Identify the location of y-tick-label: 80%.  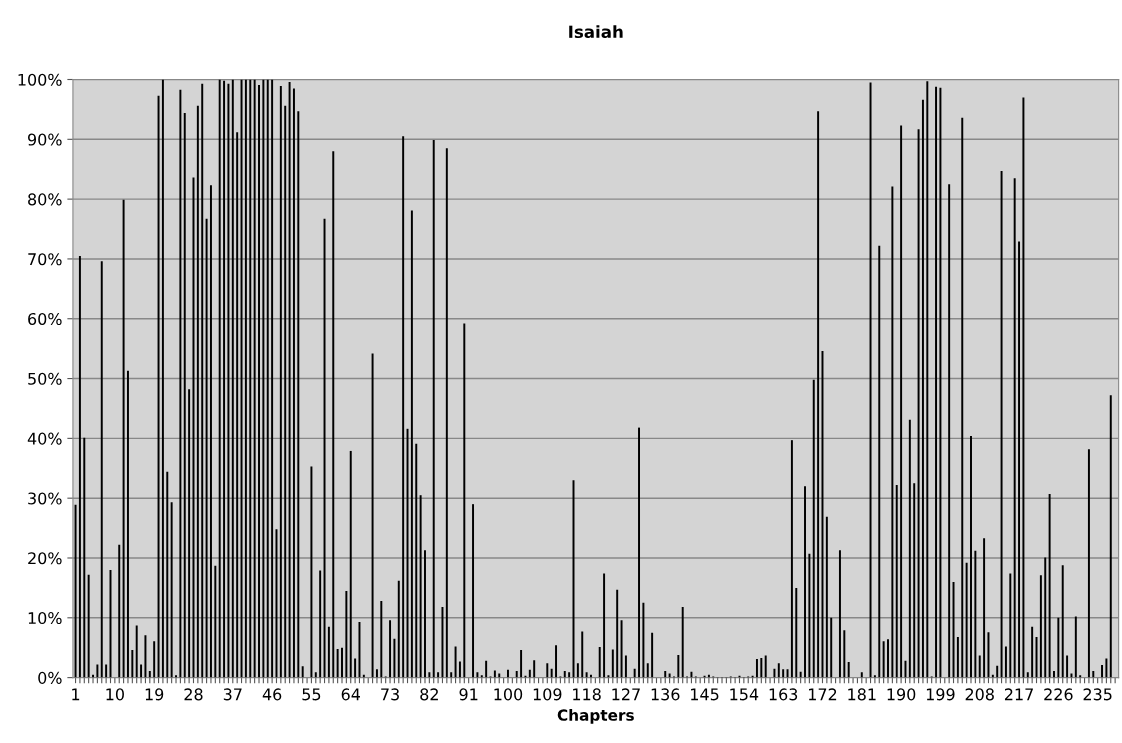
(45, 199).